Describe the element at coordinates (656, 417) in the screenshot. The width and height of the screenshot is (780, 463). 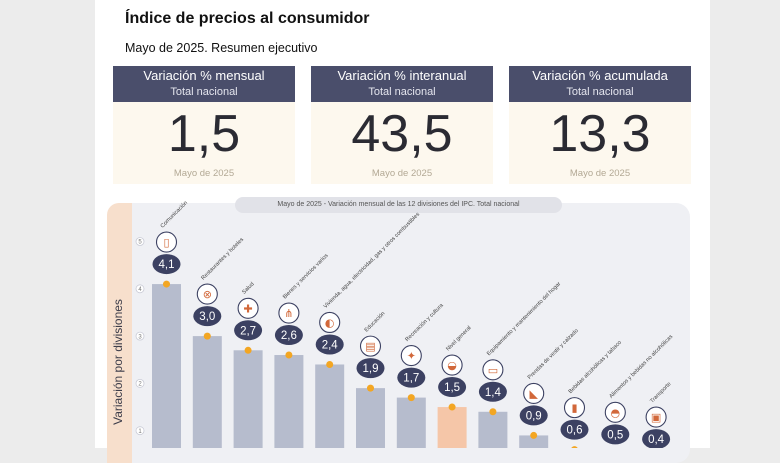
I see `bus-icon-glyph: ▣` at that location.